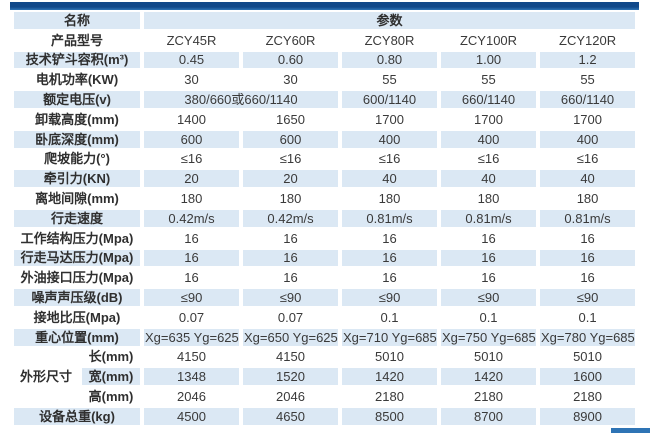  What do you see at coordinates (588, 377) in the screenshot?
I see `table-cell: 1600` at bounding box center [588, 377].